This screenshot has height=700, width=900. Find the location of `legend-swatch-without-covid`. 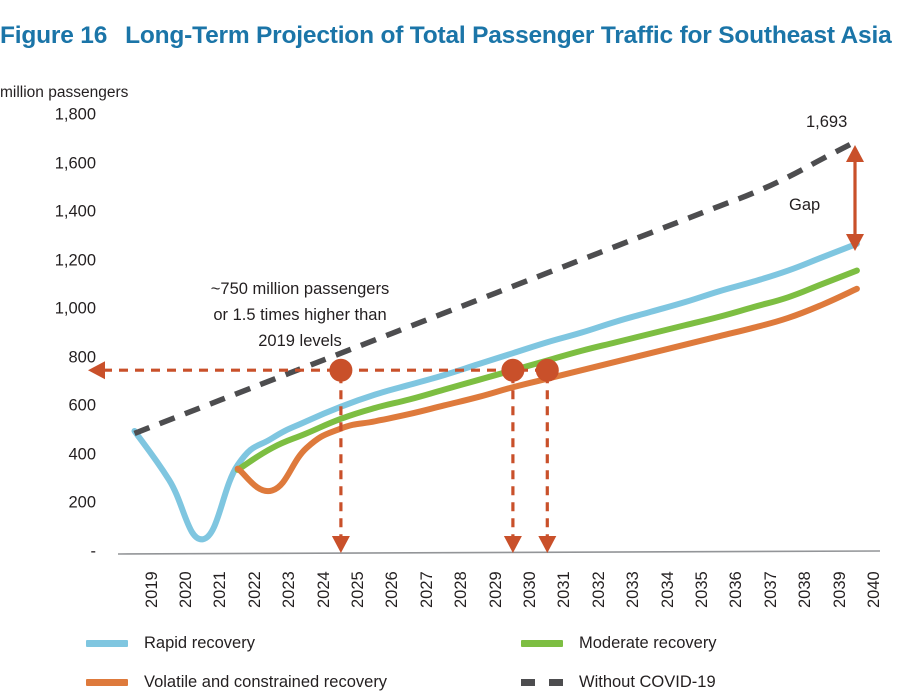

legend-swatch-without-covid is located at coordinates (542, 682).